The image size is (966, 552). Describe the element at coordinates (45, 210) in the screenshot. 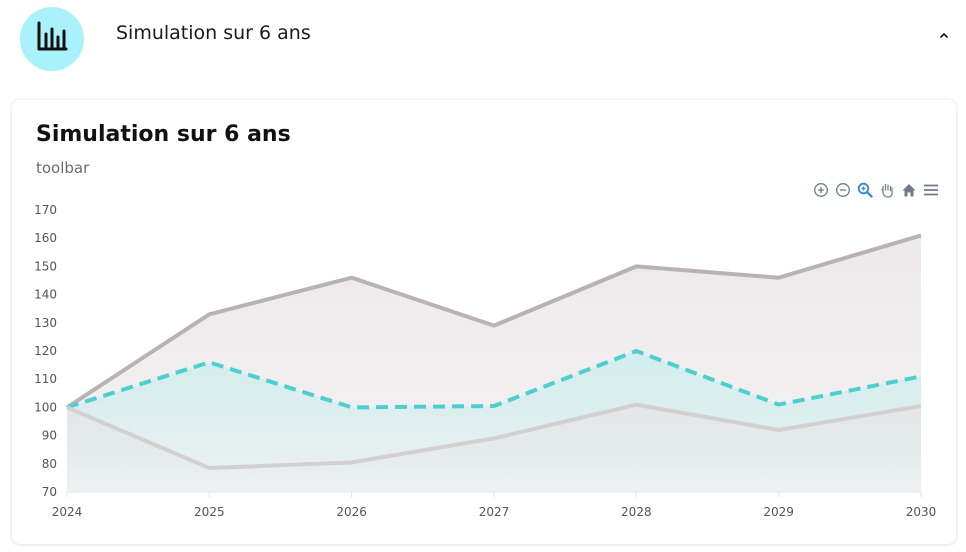

I see `y-tick-label: 170` at that location.